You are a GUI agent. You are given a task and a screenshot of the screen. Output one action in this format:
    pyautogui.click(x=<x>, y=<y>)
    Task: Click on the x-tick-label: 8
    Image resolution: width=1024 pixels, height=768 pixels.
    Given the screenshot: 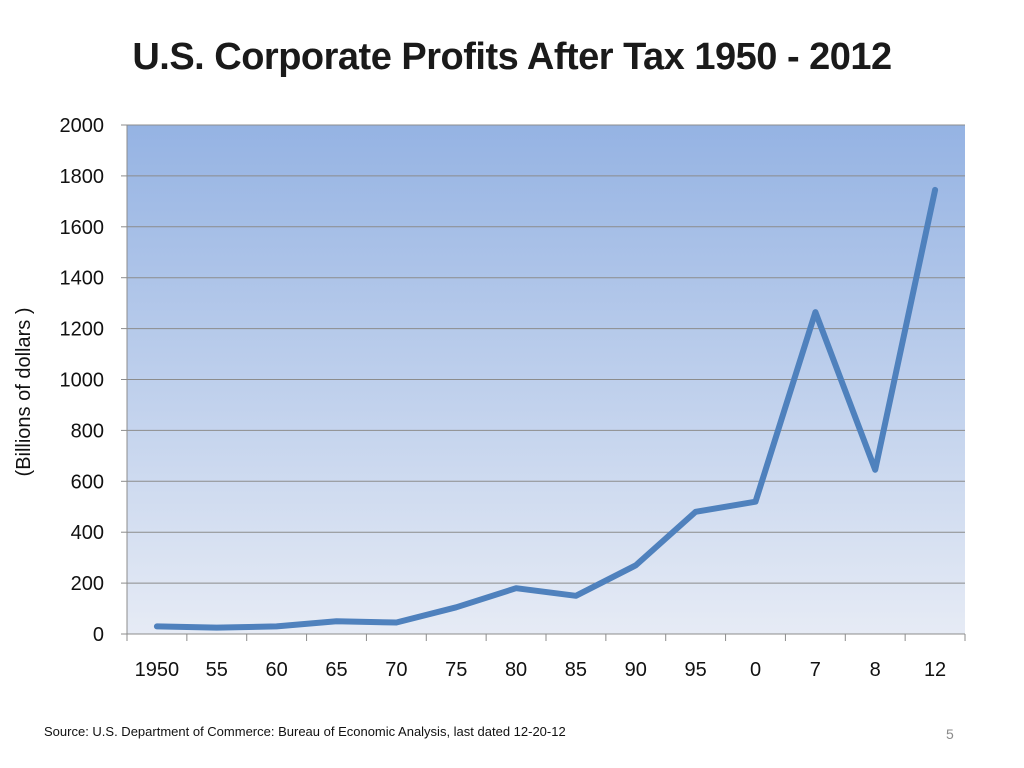 What is the action you would take?
    pyautogui.click(x=875, y=670)
    